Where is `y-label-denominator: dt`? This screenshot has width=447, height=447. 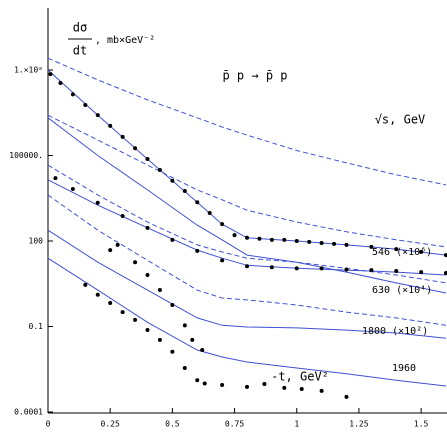
y-label-denominator: dt is located at coordinates (80, 51).